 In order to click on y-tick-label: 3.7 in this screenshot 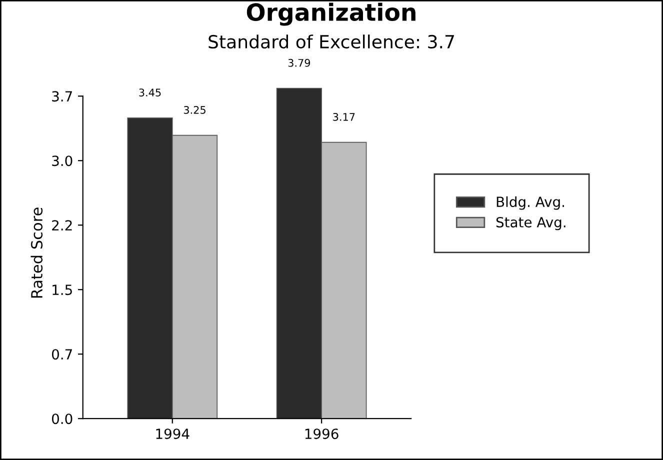, I will do `click(62, 96)`.